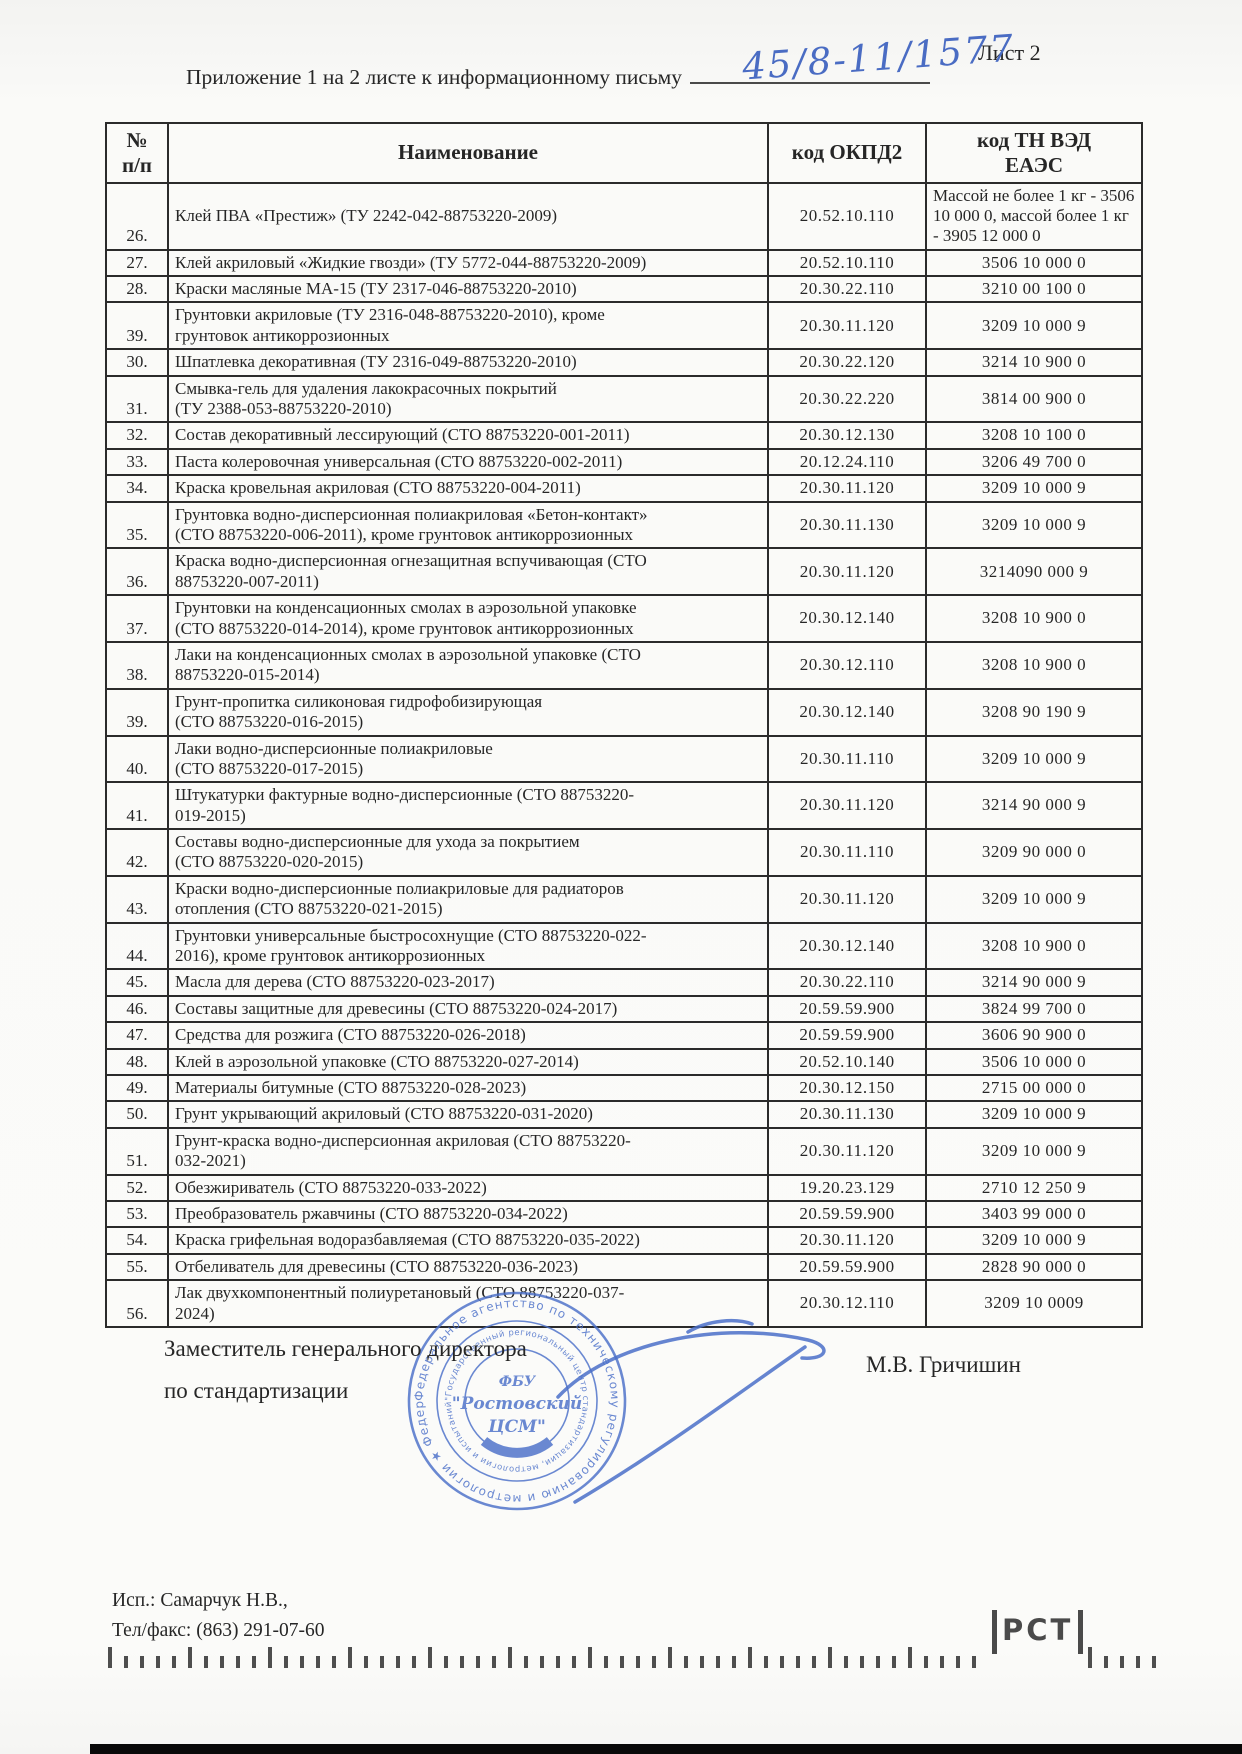 Image resolution: width=1242 pixels, height=1754 pixels. Describe the element at coordinates (1034, 1009) in the screenshot. I see `row-tnved-code: 3824 99 700 0` at that location.